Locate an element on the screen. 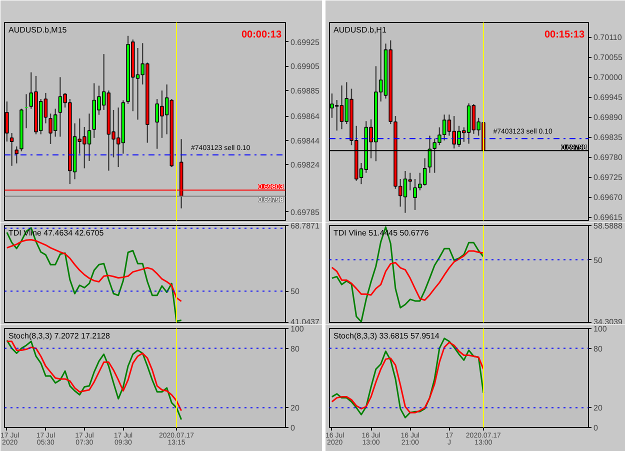  y-tick-label: 0.69885 is located at coordinates (305, 91).